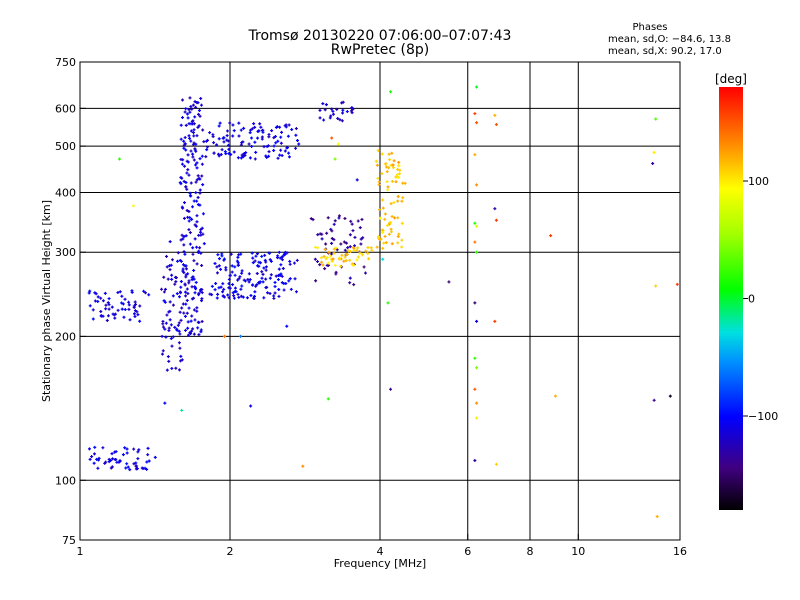  Describe the element at coordinates (467, 551) in the screenshot. I see `x-tick-label: 6` at that location.